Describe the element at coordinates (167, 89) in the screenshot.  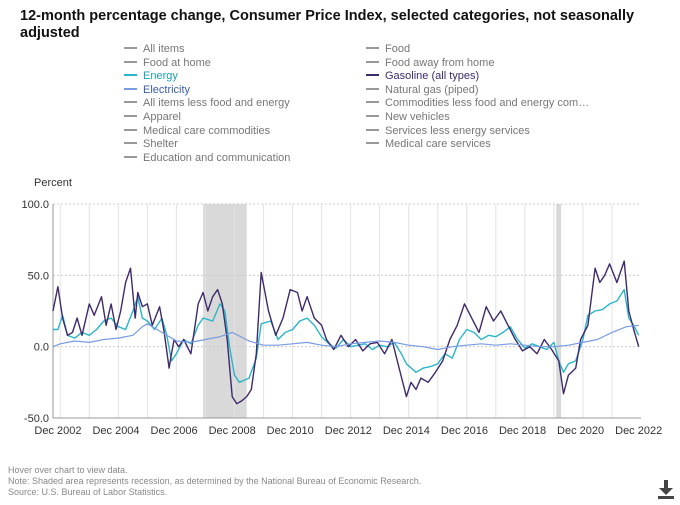
I see `legend-label: Electricity` at that location.